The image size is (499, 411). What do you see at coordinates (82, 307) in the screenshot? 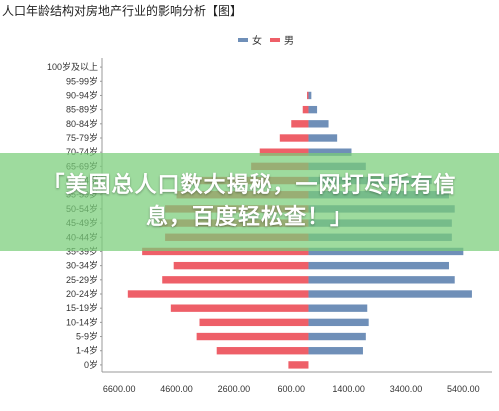
I see `y-tick-label: 15-19岁` at bounding box center [82, 307].